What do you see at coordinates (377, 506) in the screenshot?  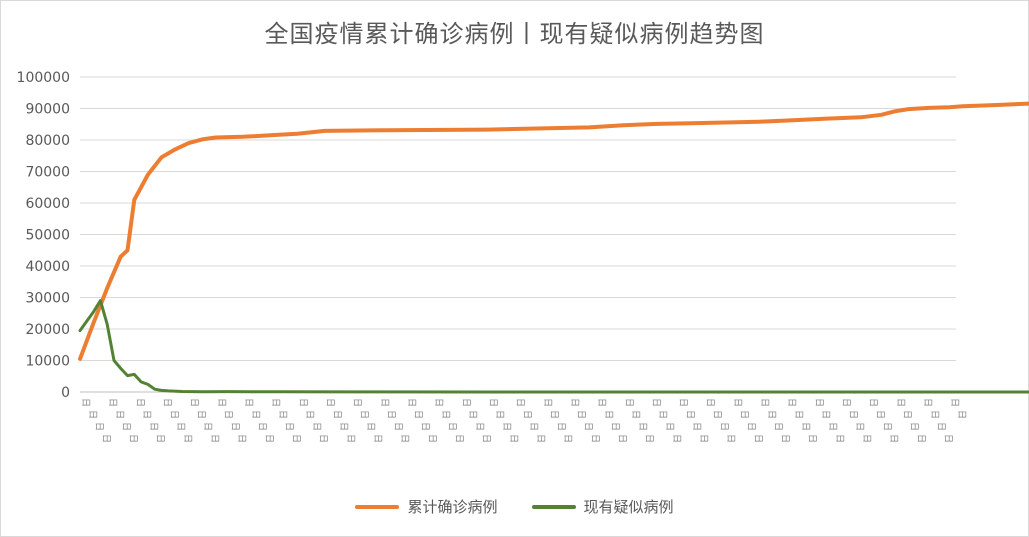 I see `legend-swatch-confirmed` at bounding box center [377, 506].